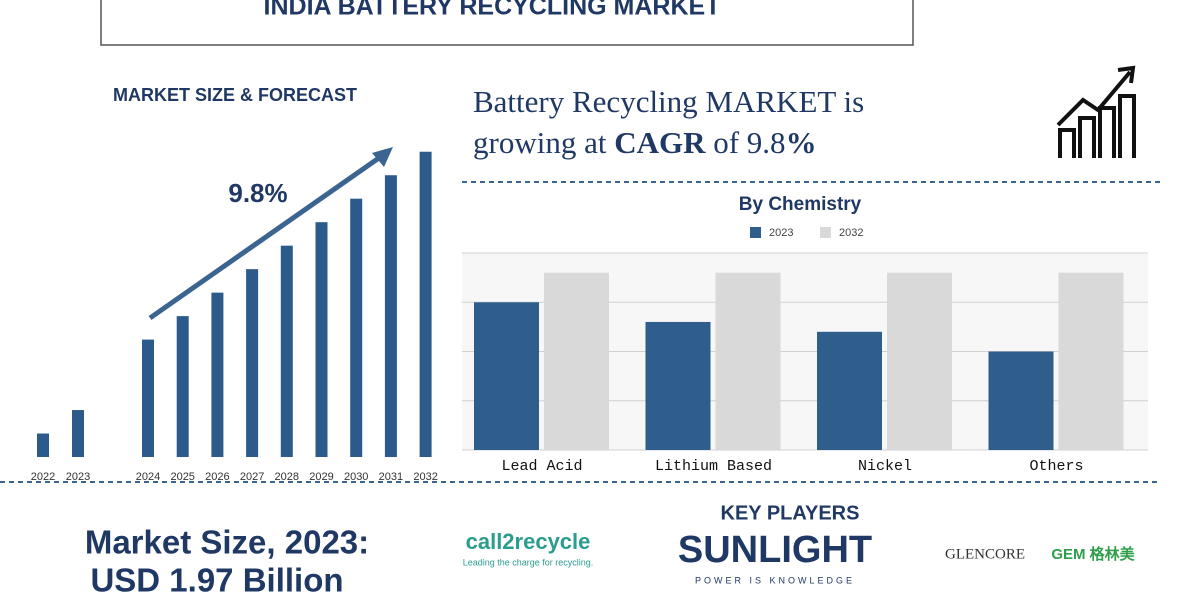  I want to click on x-tick-label: Nickel, so click(885, 466).